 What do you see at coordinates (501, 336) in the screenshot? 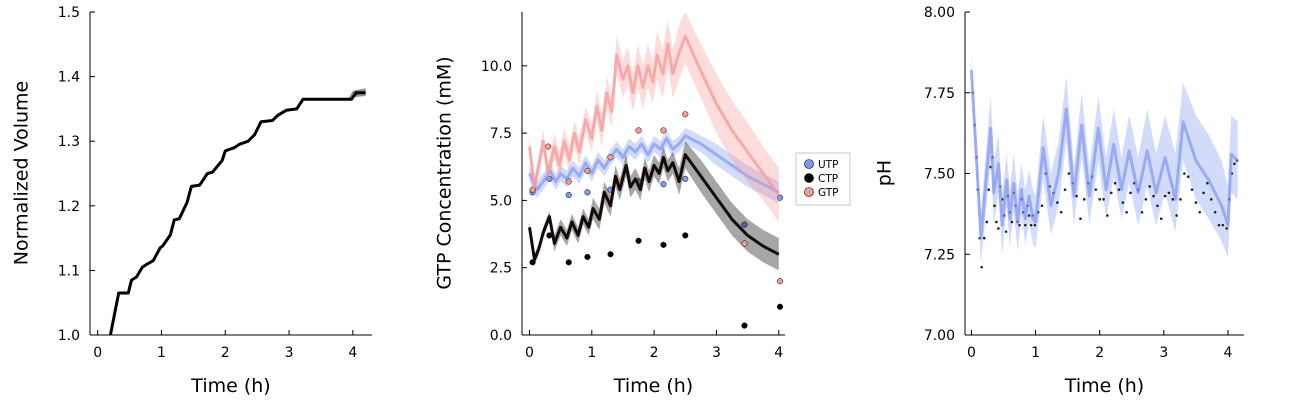
I see `concentration-y-tick-label: 0.0` at bounding box center [501, 336].